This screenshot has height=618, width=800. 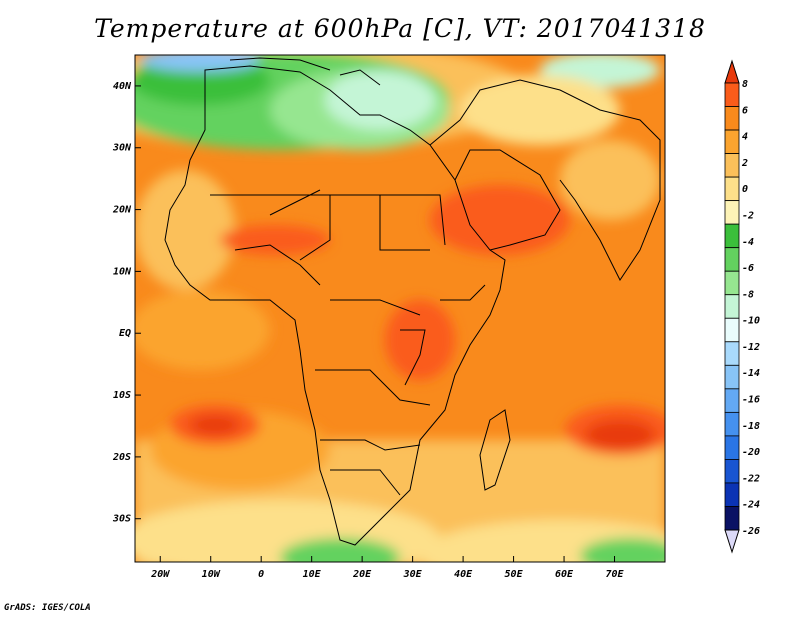 What do you see at coordinates (463, 574) in the screenshot?
I see `lon-tick-label: 40E` at bounding box center [463, 574].